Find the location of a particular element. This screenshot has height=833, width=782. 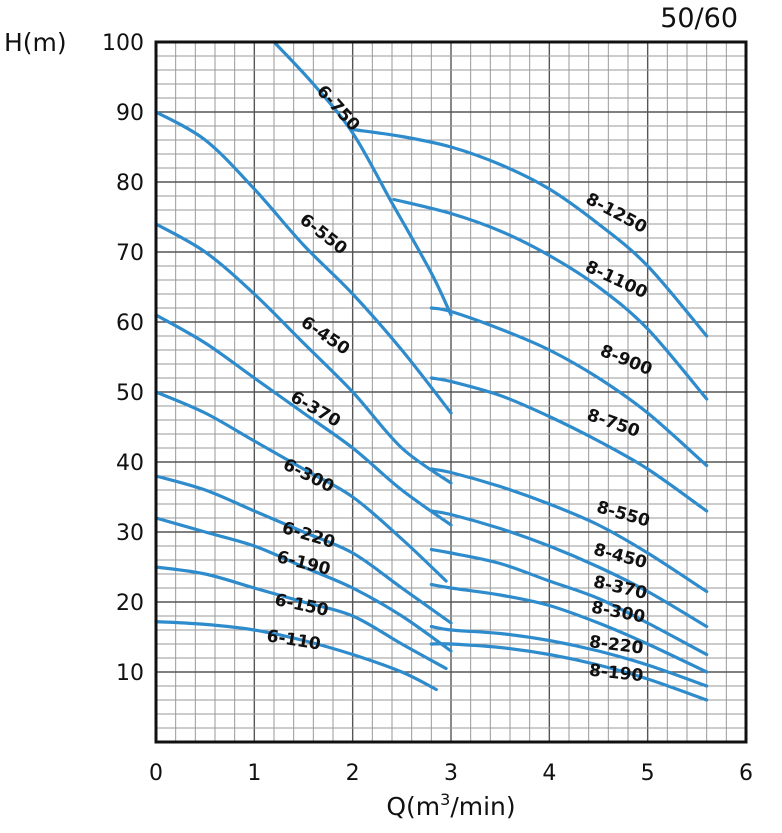

y-tick-label: 100 is located at coordinates (123, 43).